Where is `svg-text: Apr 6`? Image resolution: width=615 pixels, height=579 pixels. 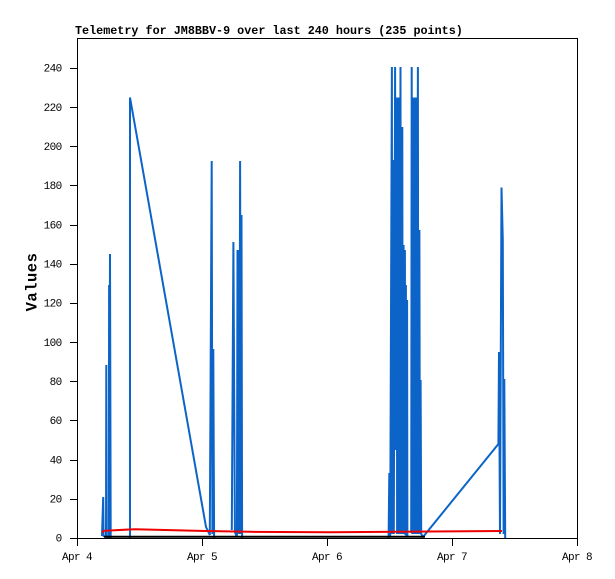
svg-text: Apr 6 is located at coordinates (327, 558).